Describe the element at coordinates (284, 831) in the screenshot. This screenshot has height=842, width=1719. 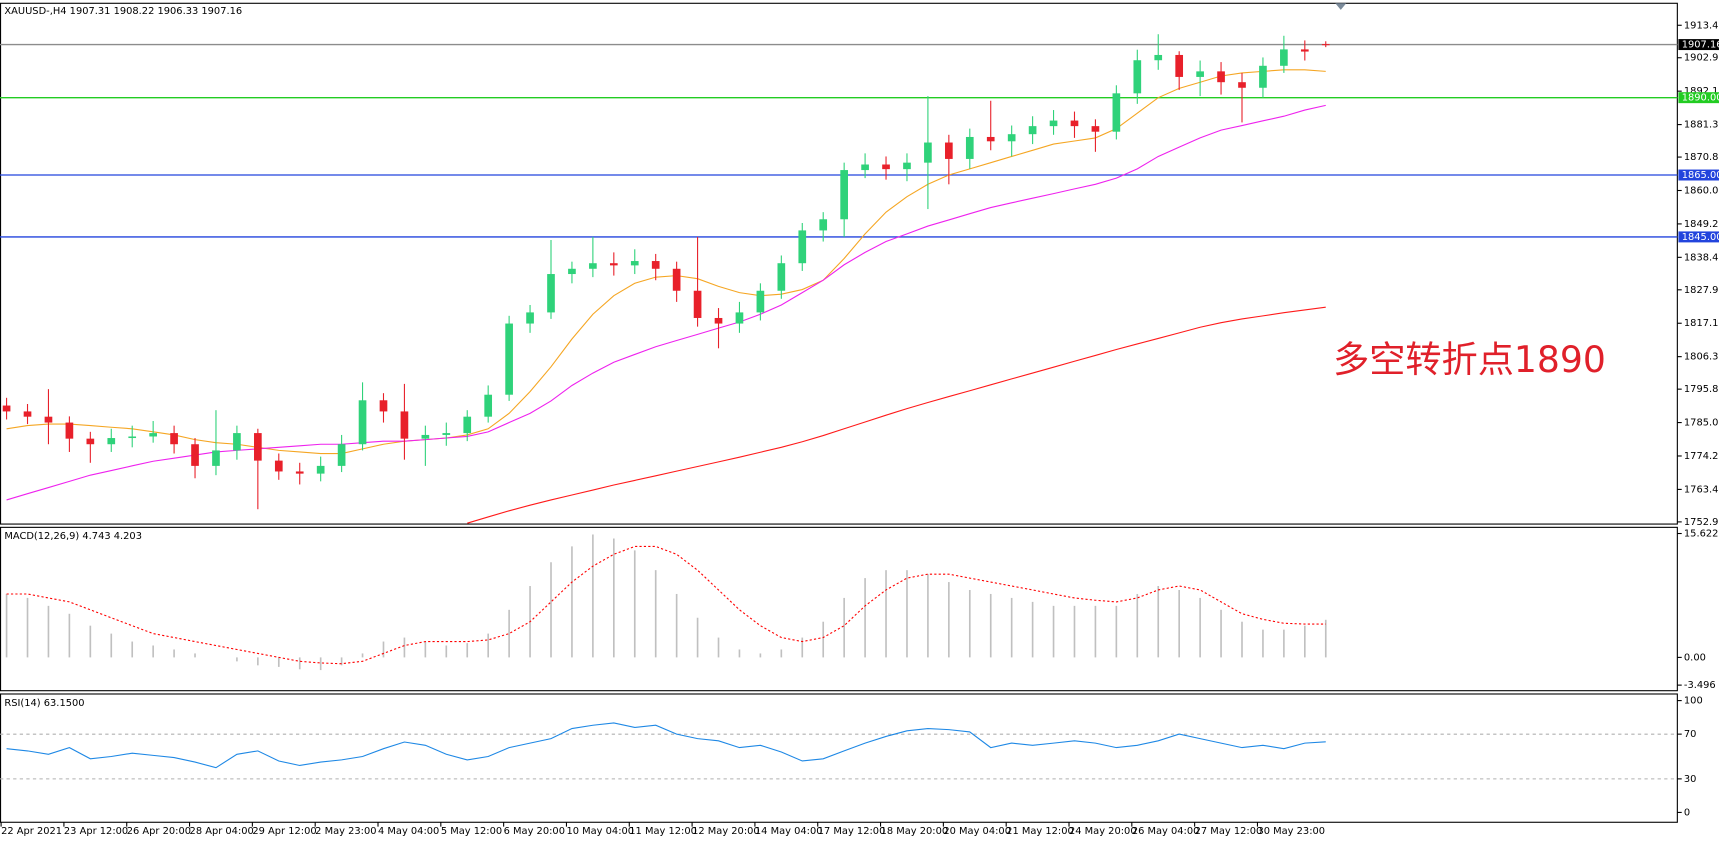
I see `x-tick-label: 29 Apr 12:00` at that location.